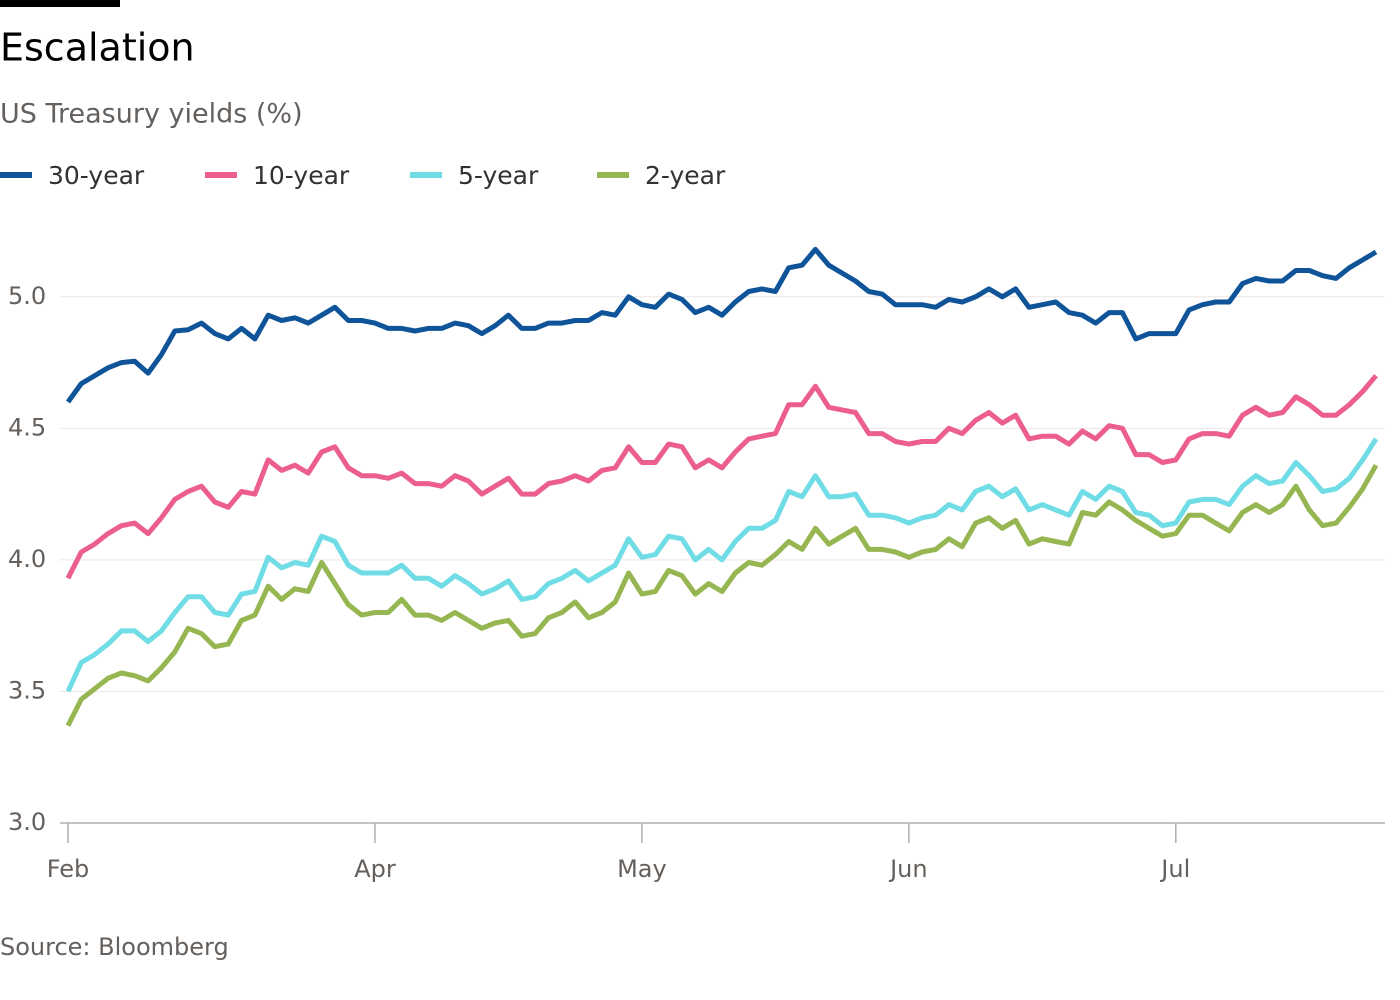 The height and width of the screenshot is (1000, 1400). What do you see at coordinates (721, 325) in the screenshot?
I see `series-line` at bounding box center [721, 325].